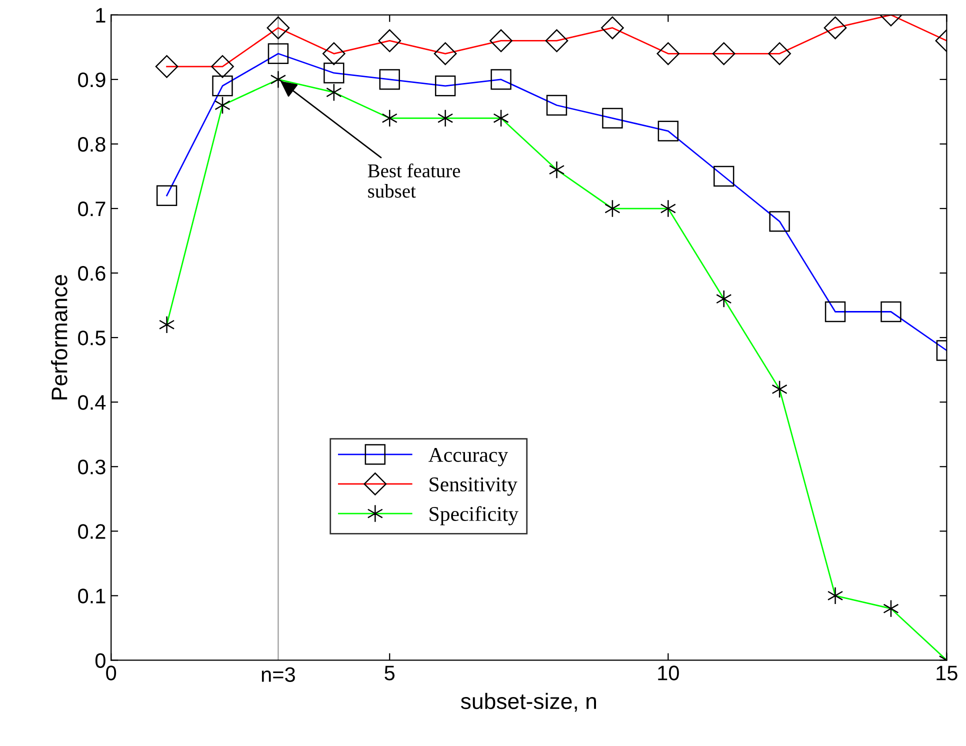 This screenshot has height=746, width=966. I want to click on y-tick-label: 0.5, so click(92, 338).